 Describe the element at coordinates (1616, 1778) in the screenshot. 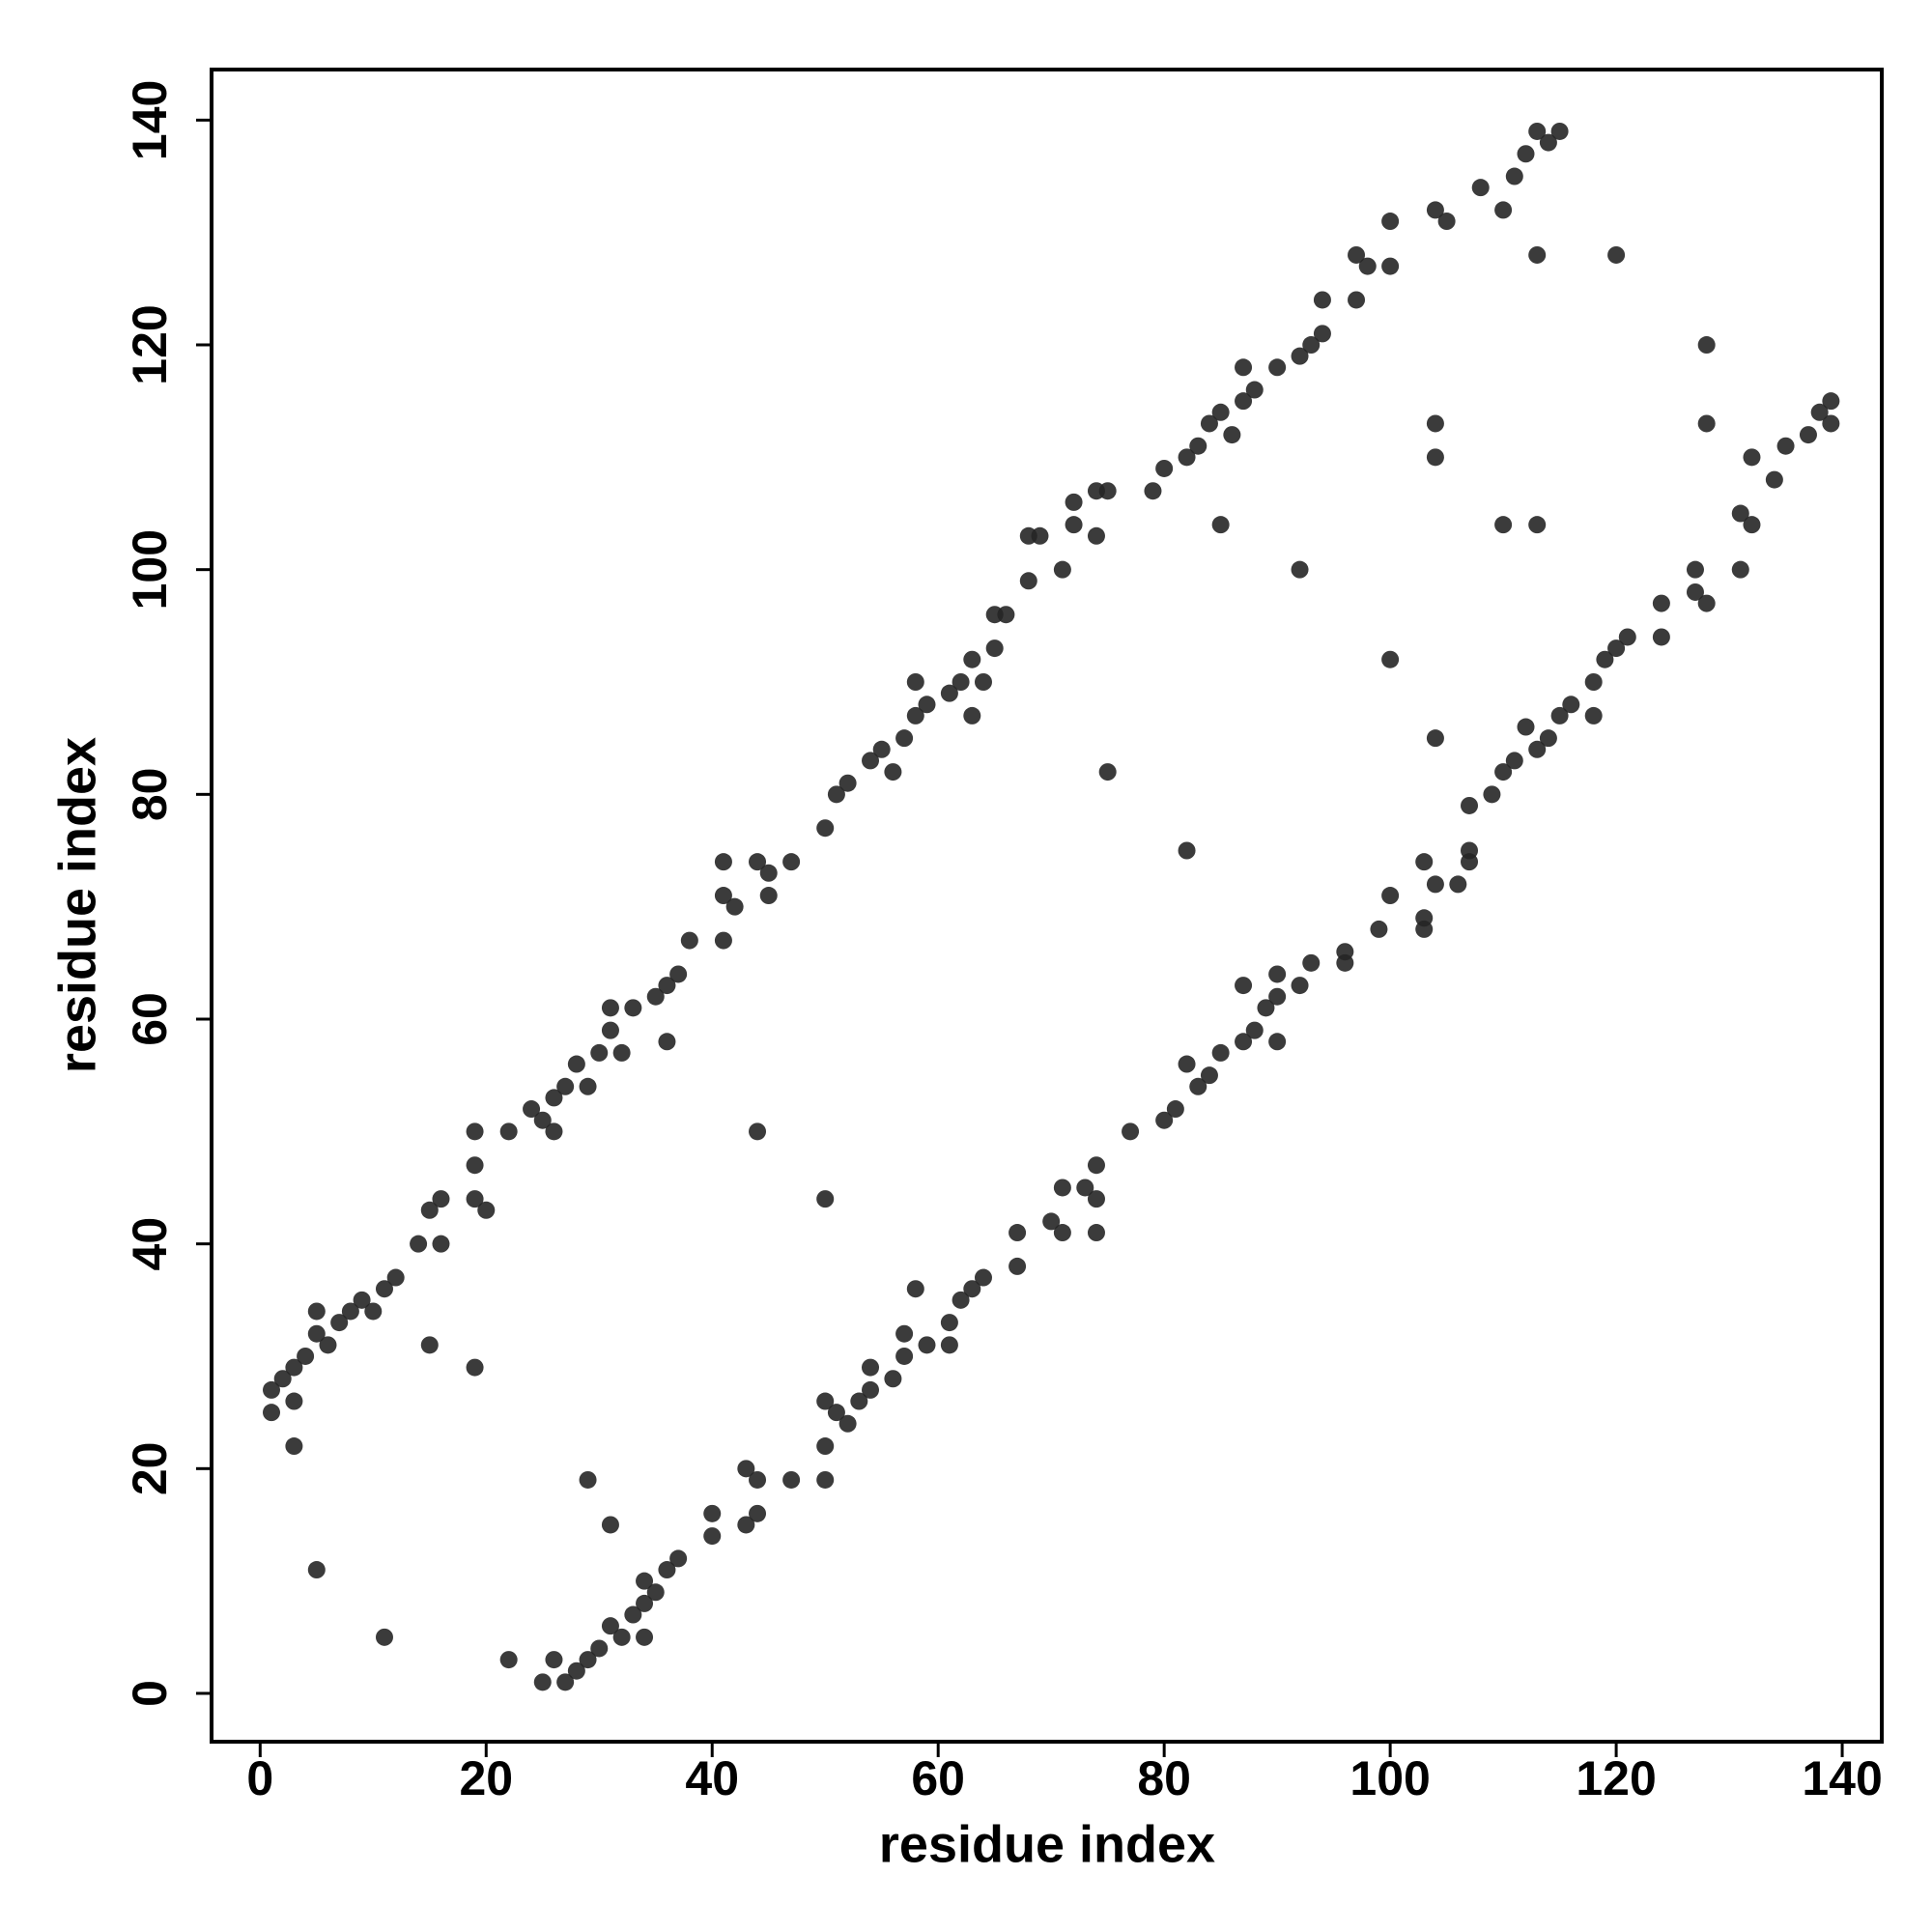

I see `x-tick-label: 120` at that location.